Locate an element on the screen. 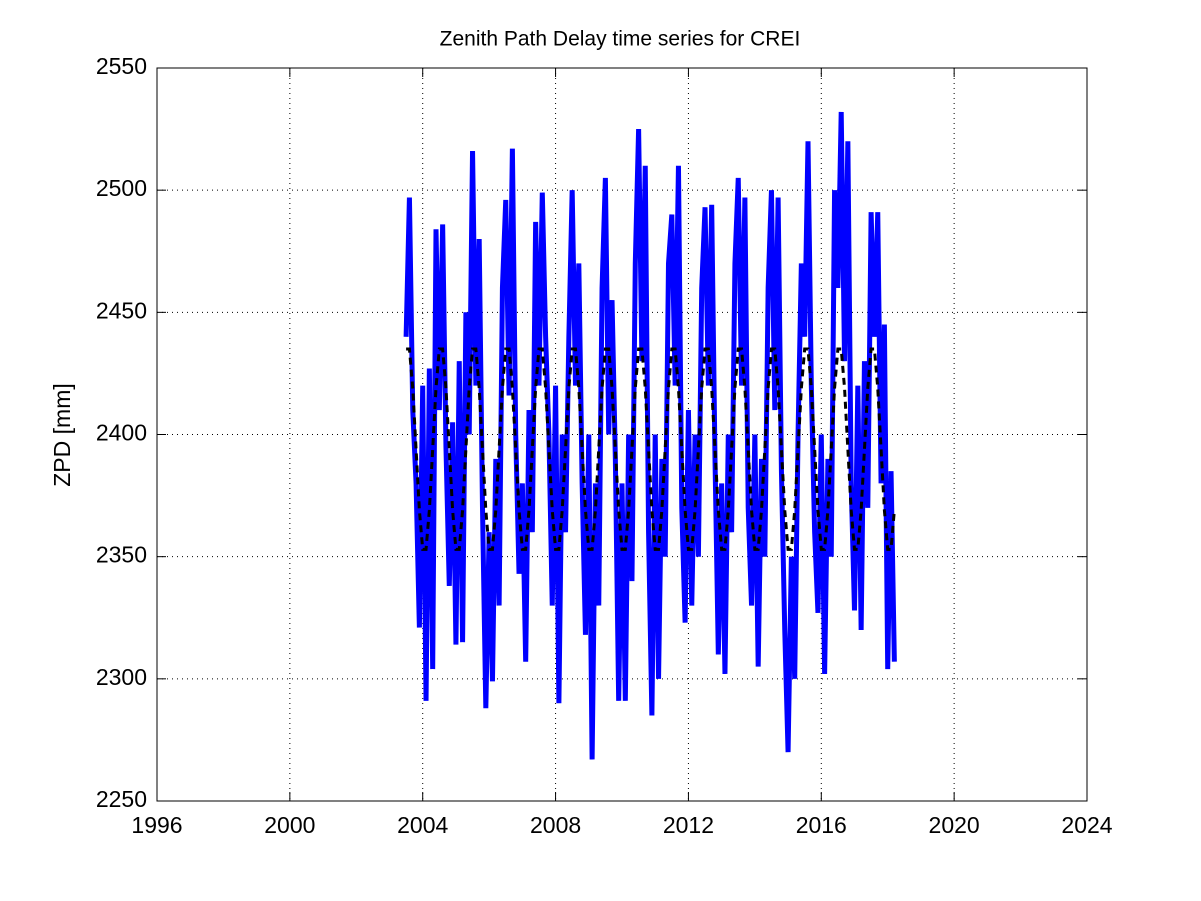 Image resolution: width=1201 pixels, height=901 pixels. y-tick-label: 2300 is located at coordinates (121, 677).